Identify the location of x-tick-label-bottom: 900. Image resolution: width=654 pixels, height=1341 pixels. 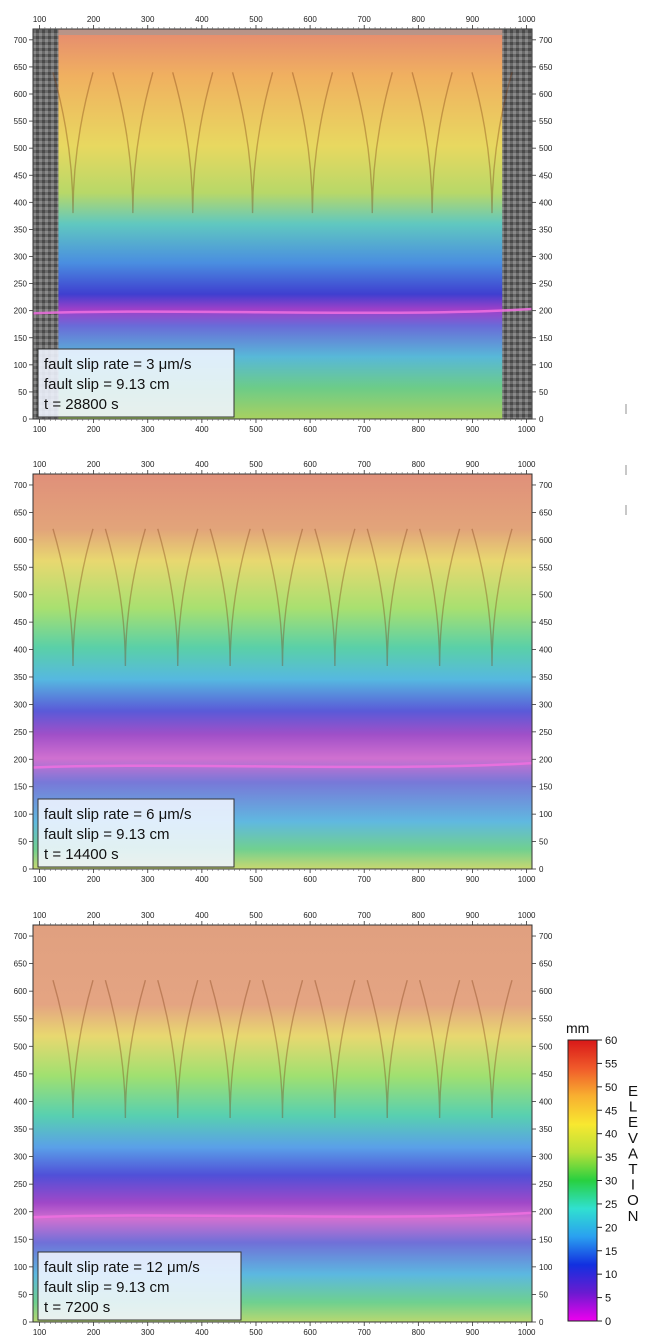
(473, 1332).